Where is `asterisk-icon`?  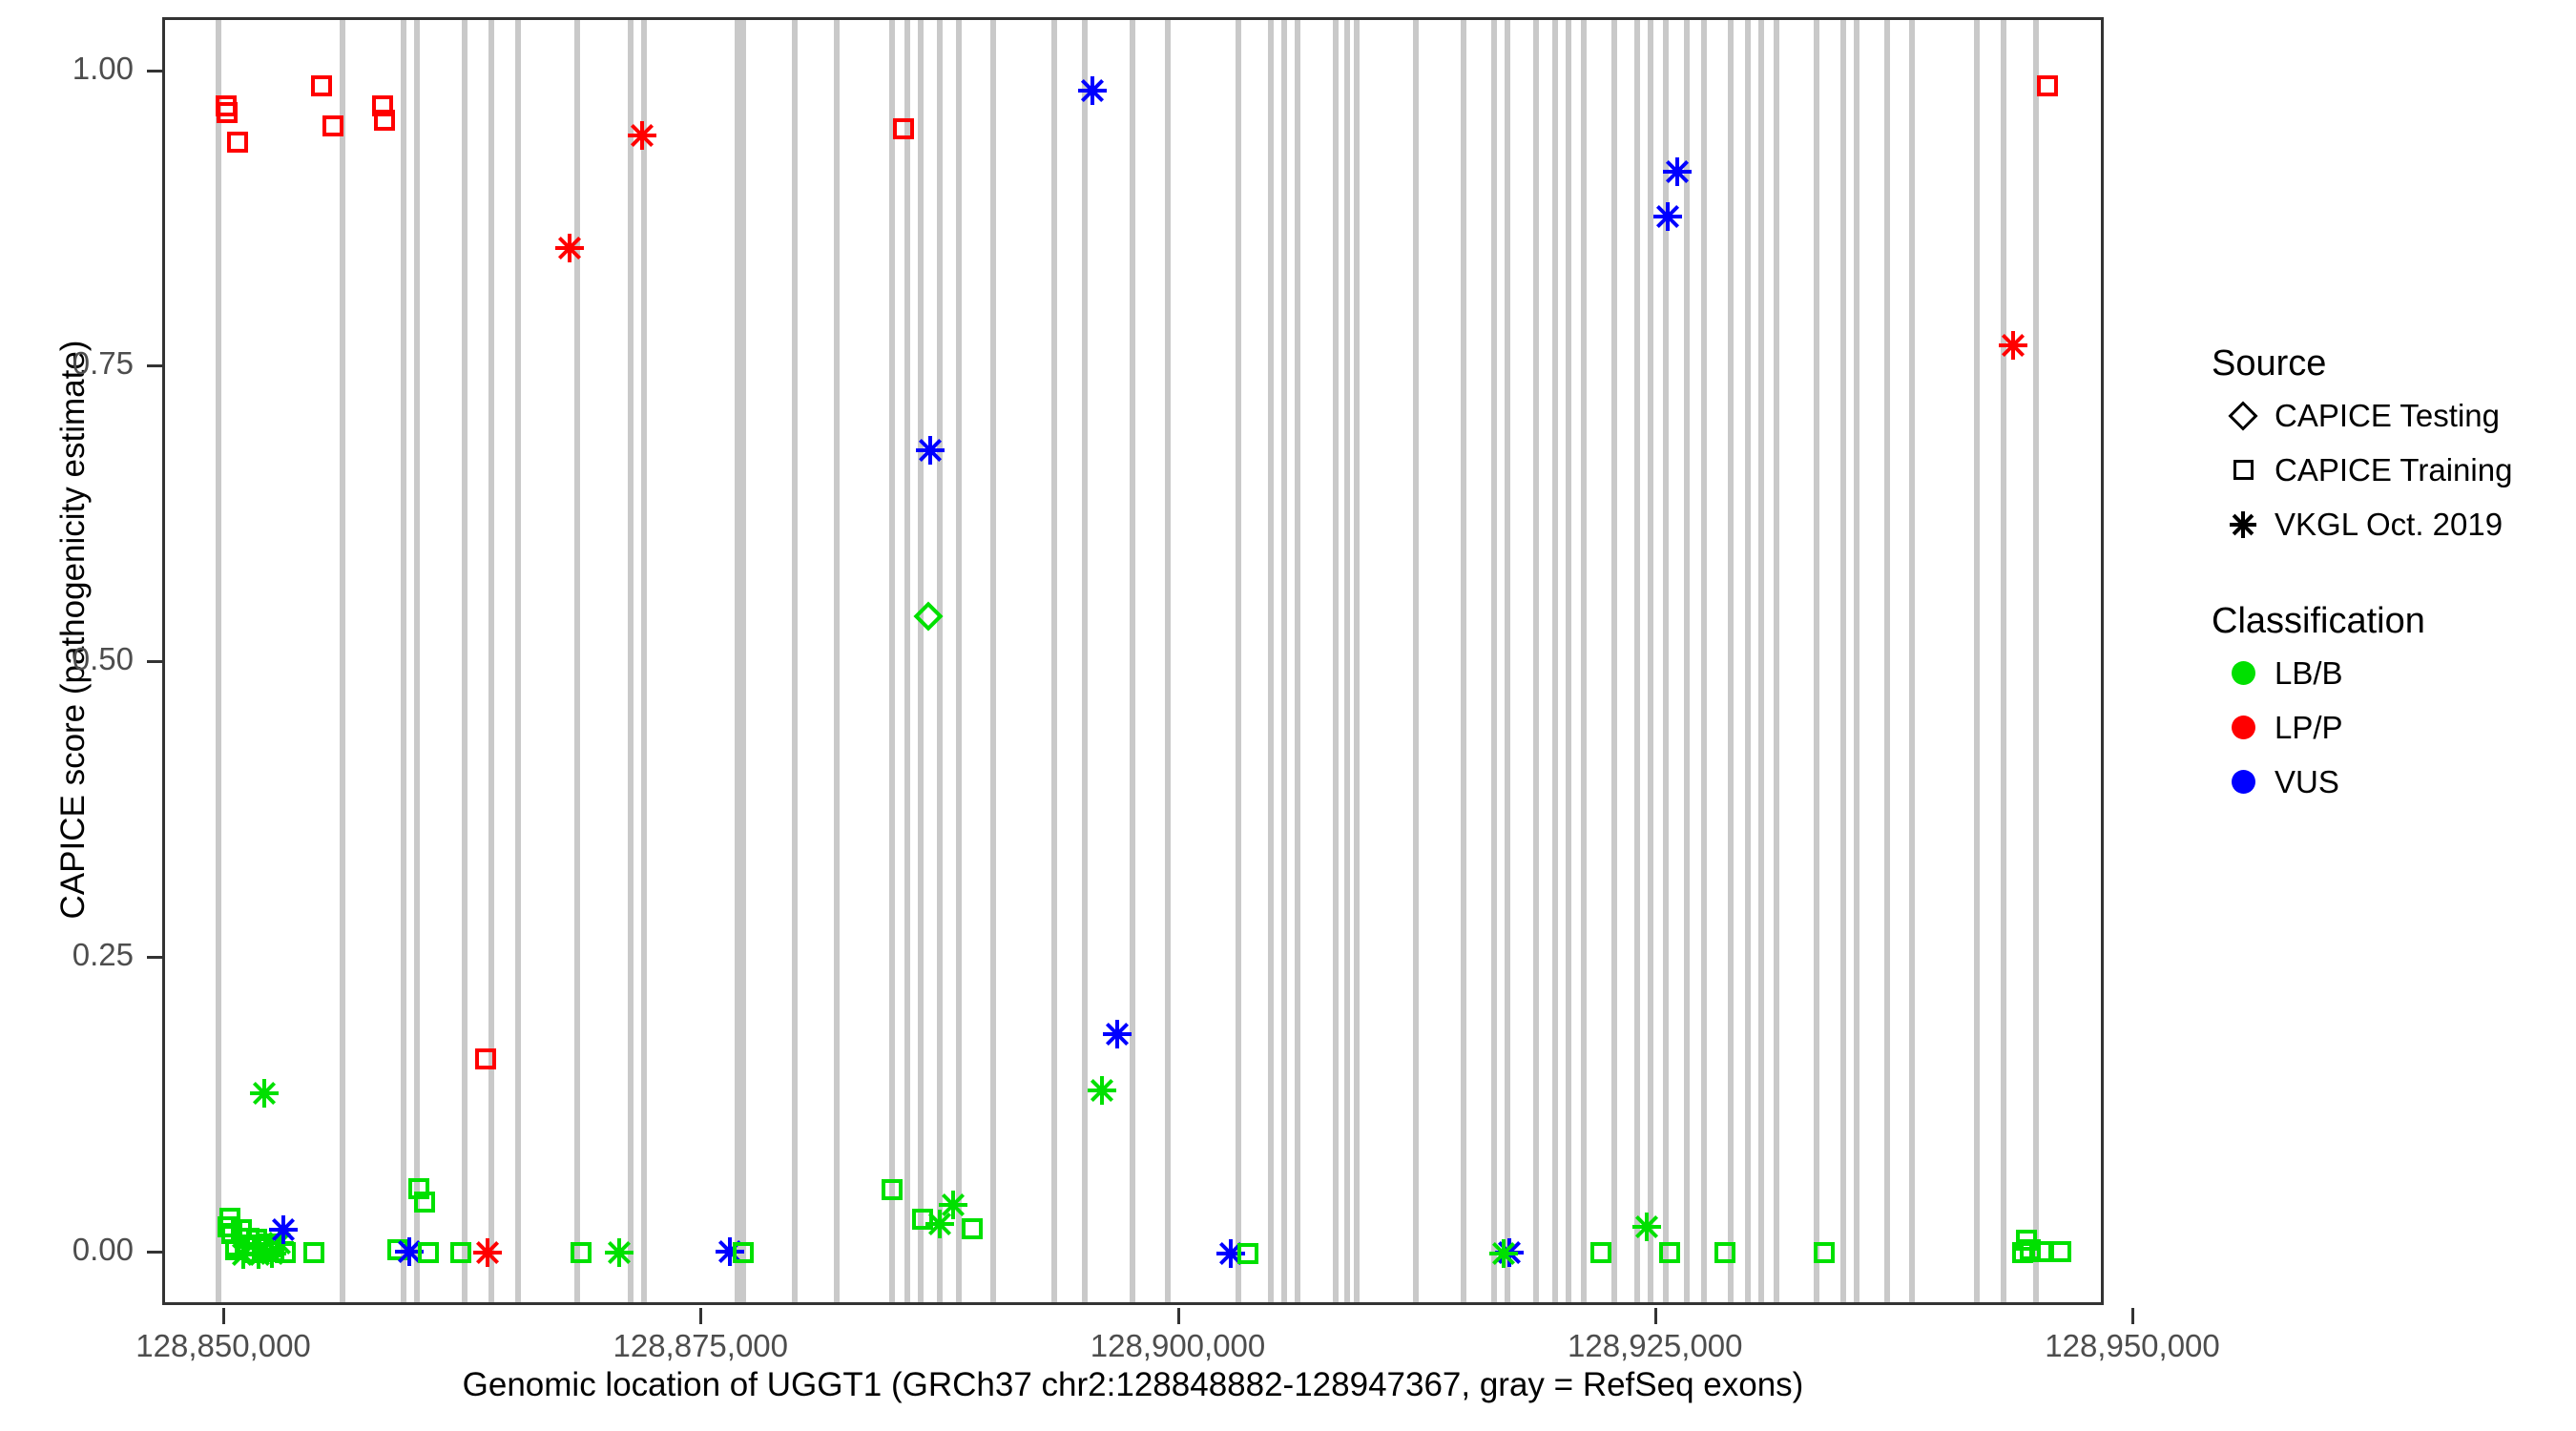 asterisk-icon is located at coordinates (2243, 524).